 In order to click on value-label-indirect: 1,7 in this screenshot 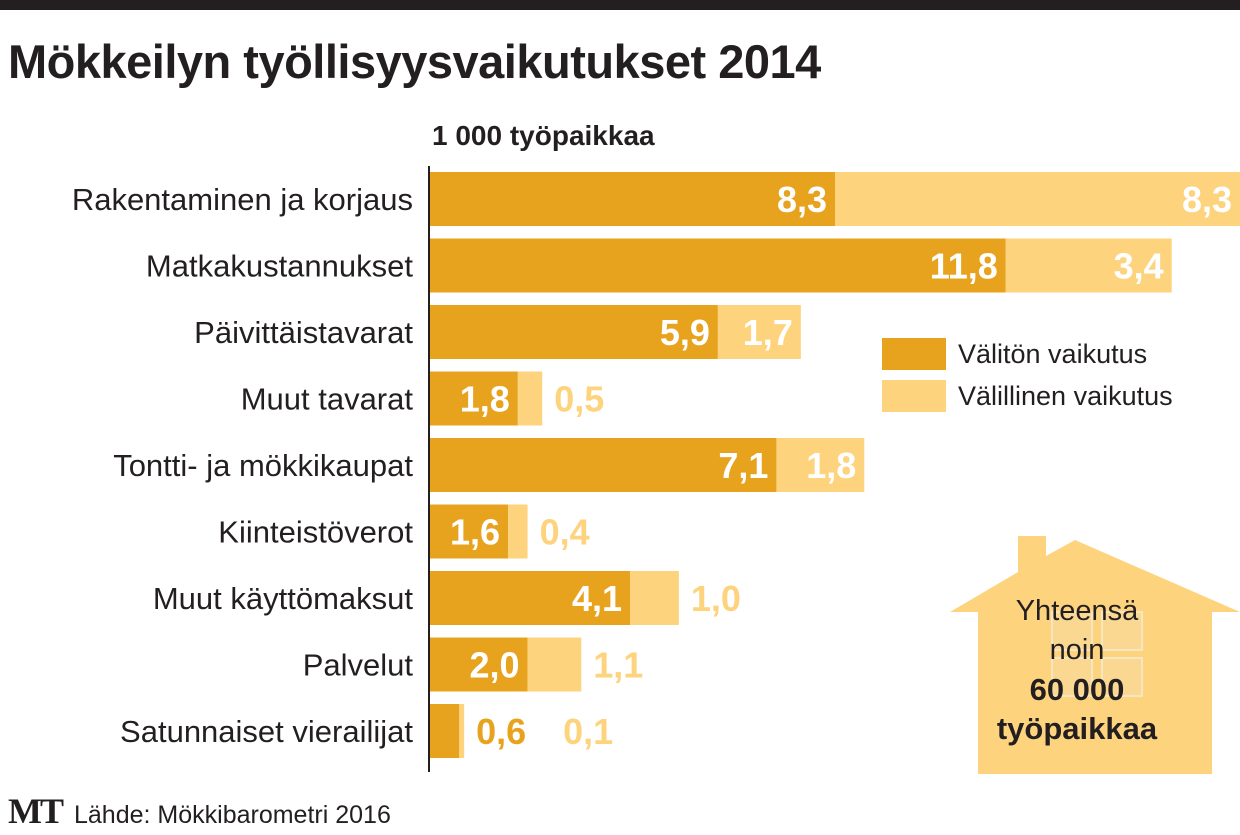, I will do `click(768, 332)`.